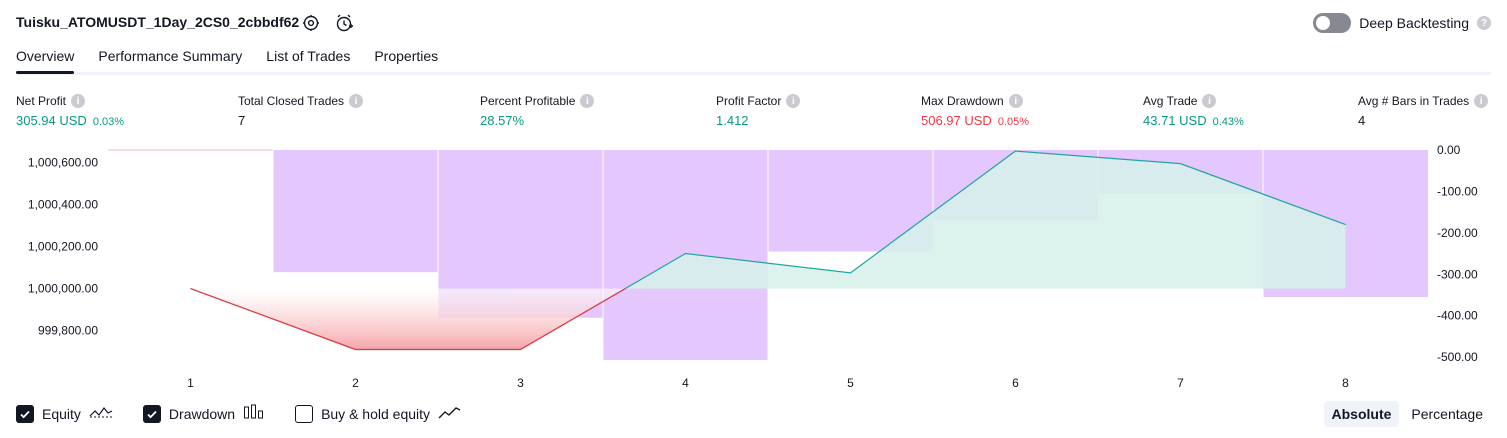 The width and height of the screenshot is (1507, 438). I want to click on legend-equity: Equity, so click(64, 413).